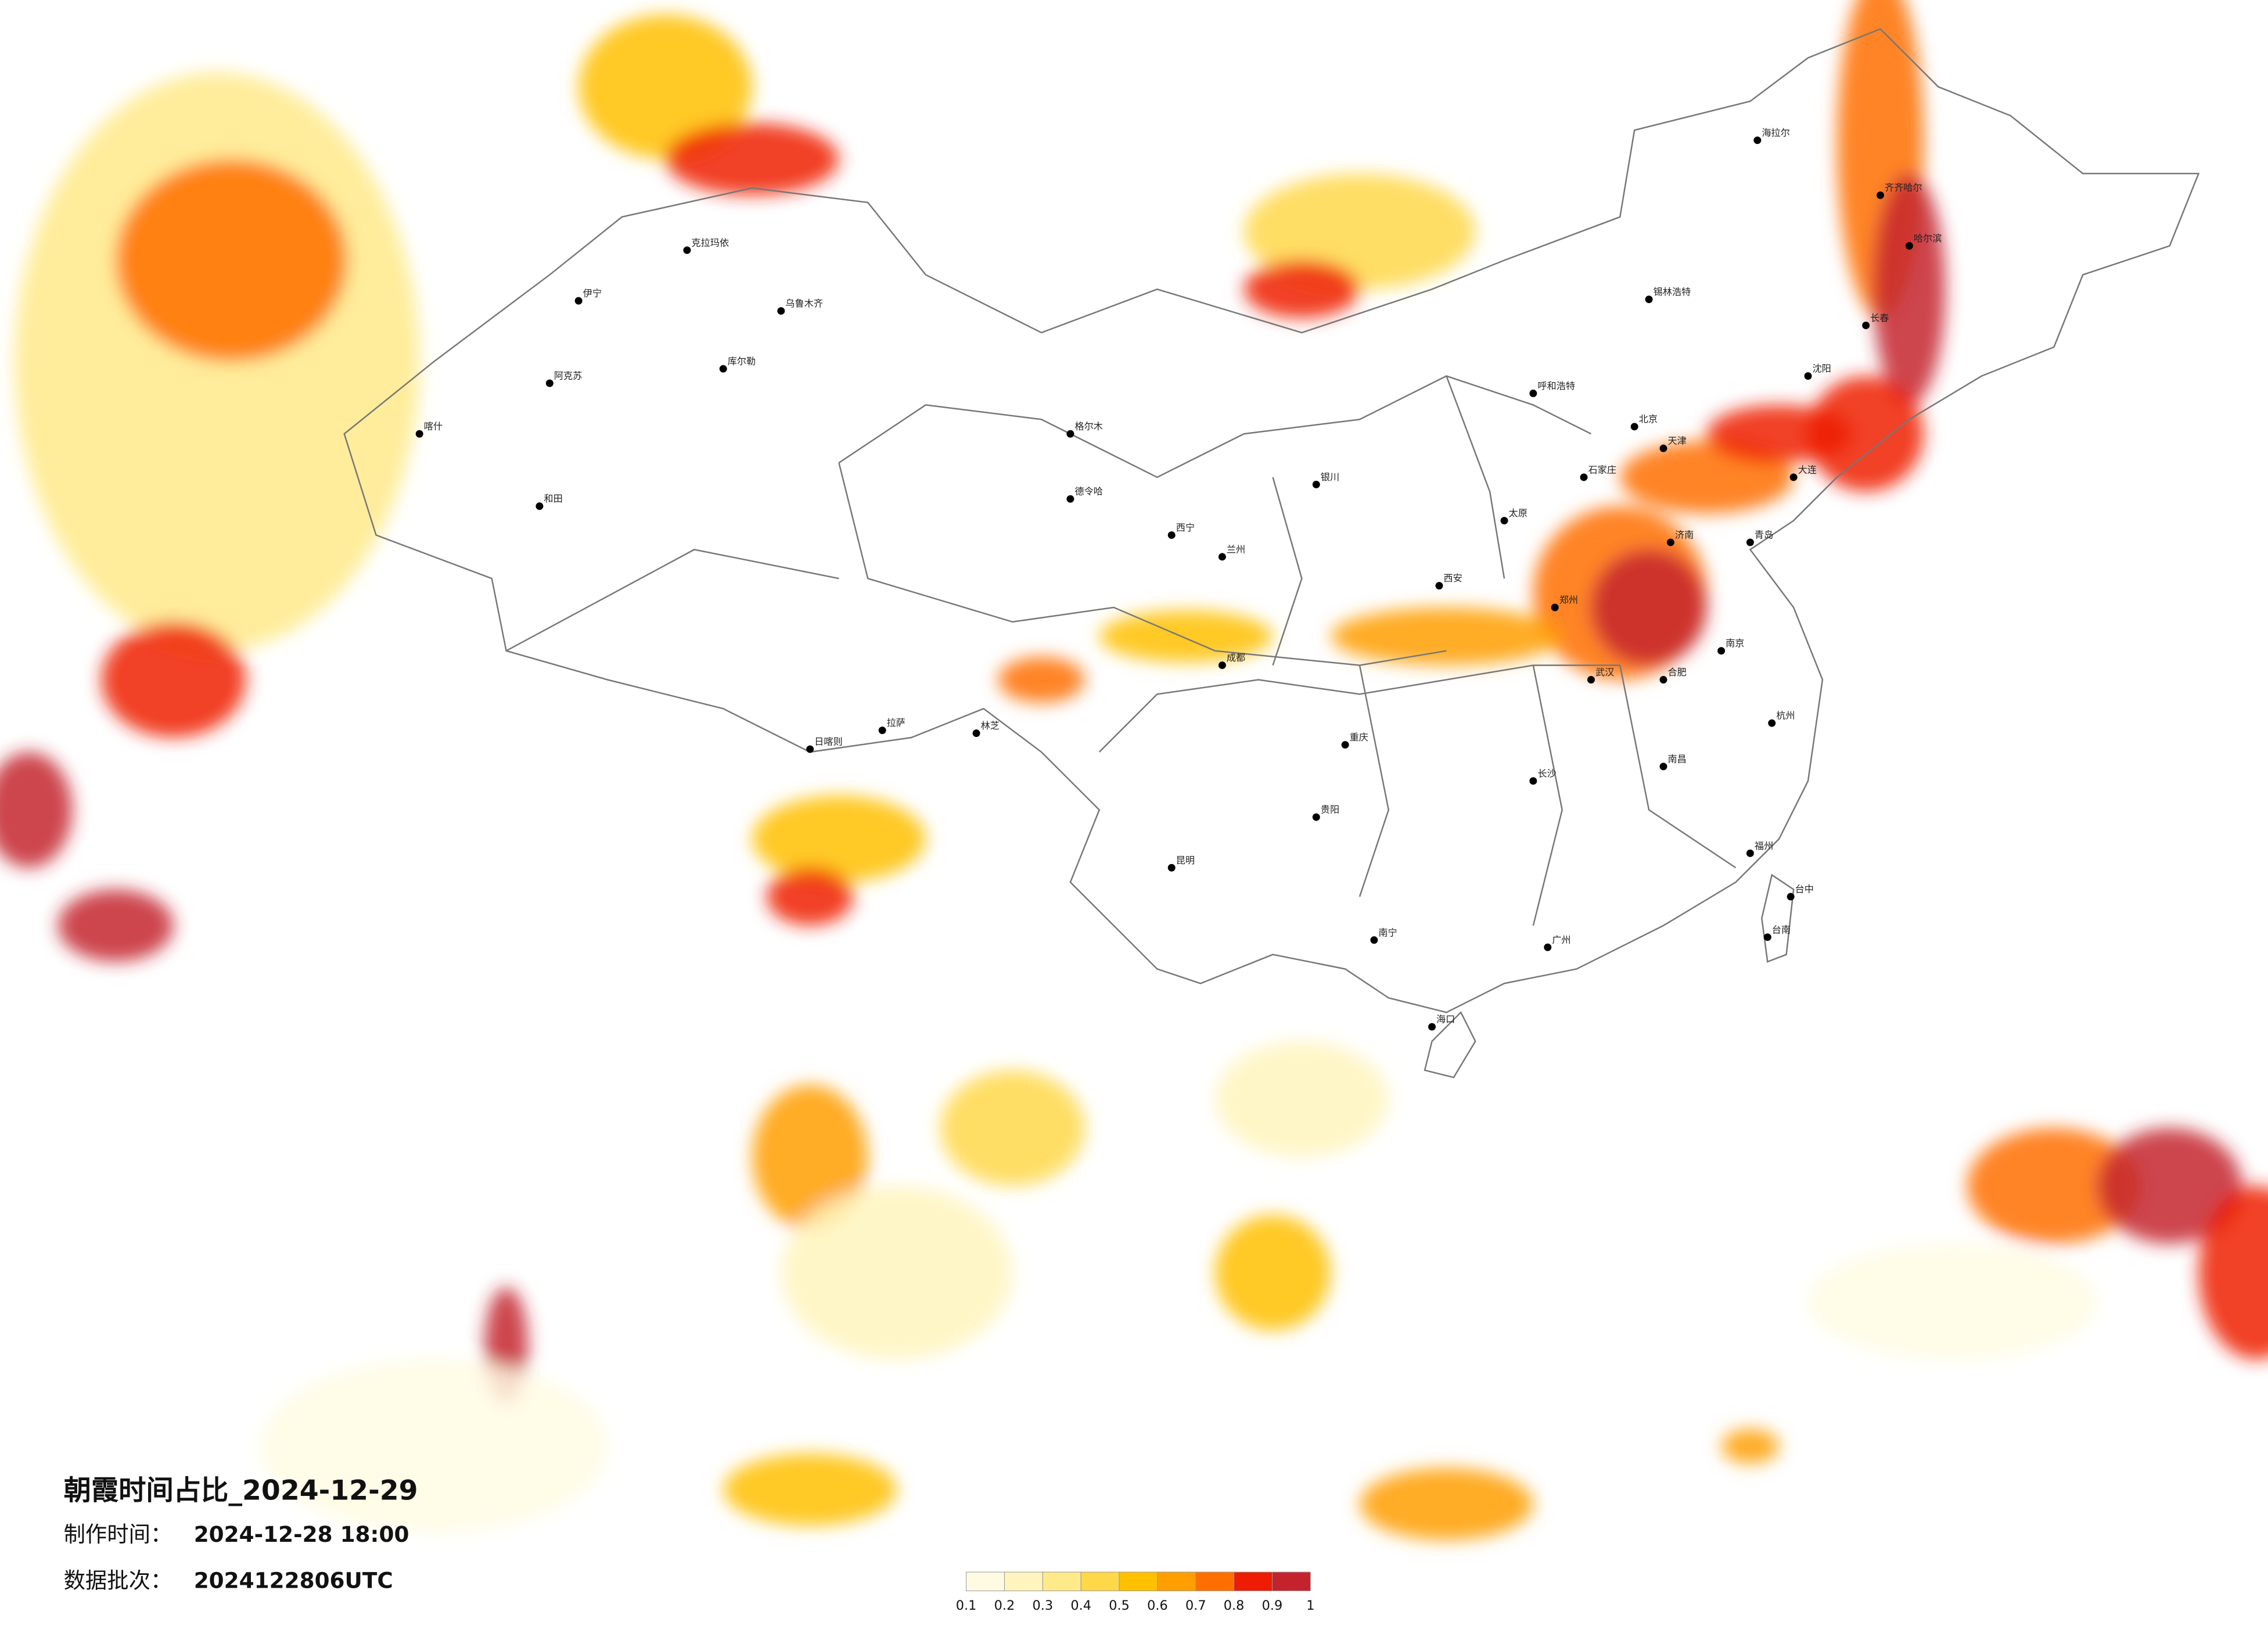 The image size is (2268, 1626). Describe the element at coordinates (433, 426) in the screenshot. I see `city-label: 喀什` at that location.